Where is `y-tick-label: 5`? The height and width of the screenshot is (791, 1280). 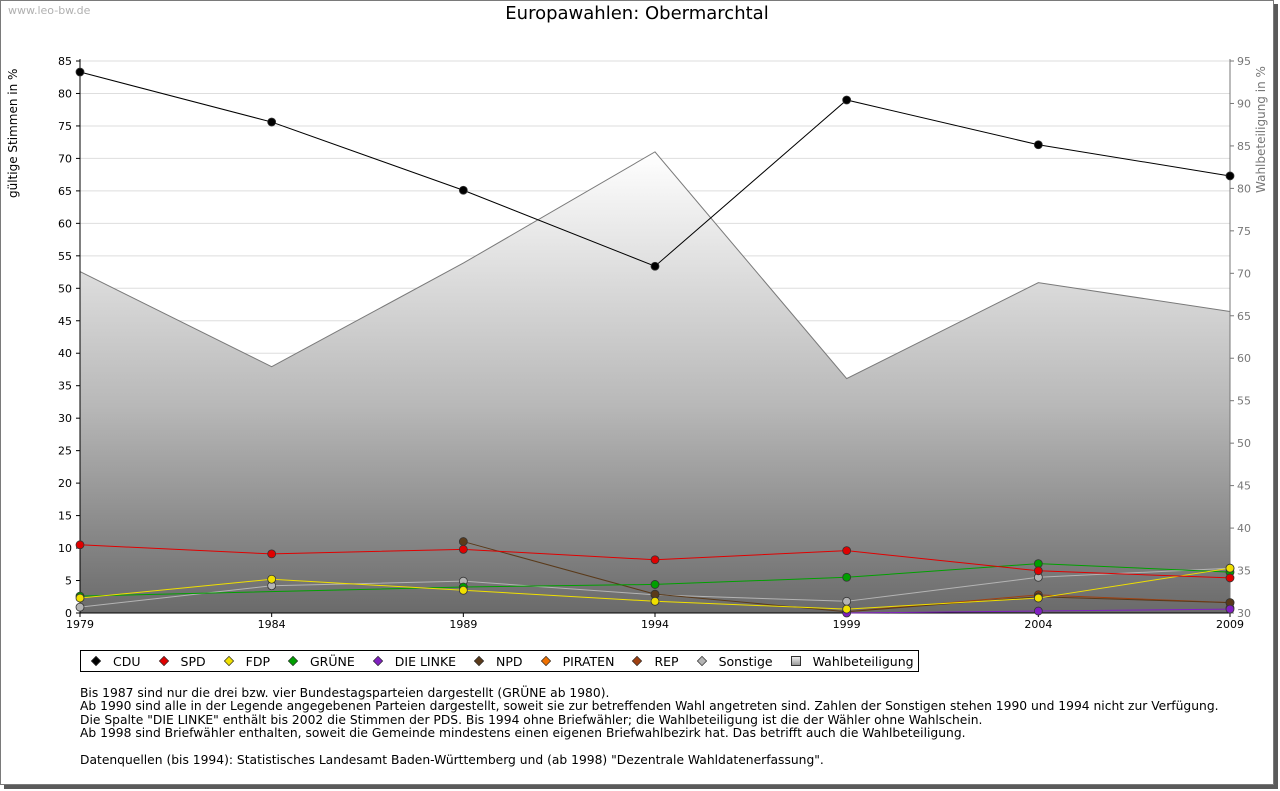
y-tick-label: 5 is located at coordinates (68, 581).